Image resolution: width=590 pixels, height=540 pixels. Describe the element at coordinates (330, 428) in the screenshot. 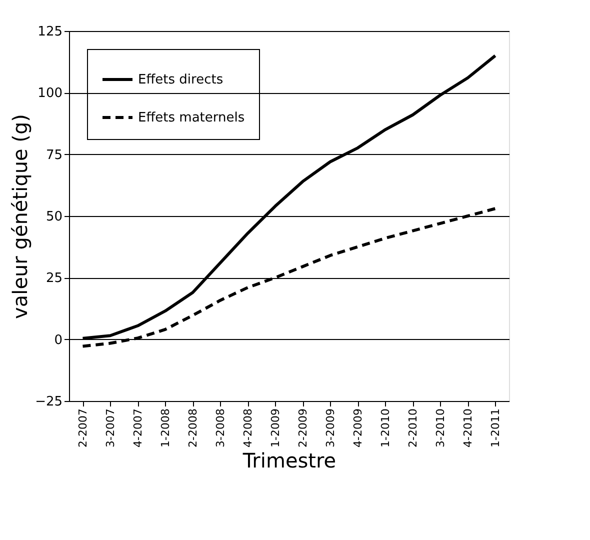

I see `x-tick-label: 3-2009` at that location.